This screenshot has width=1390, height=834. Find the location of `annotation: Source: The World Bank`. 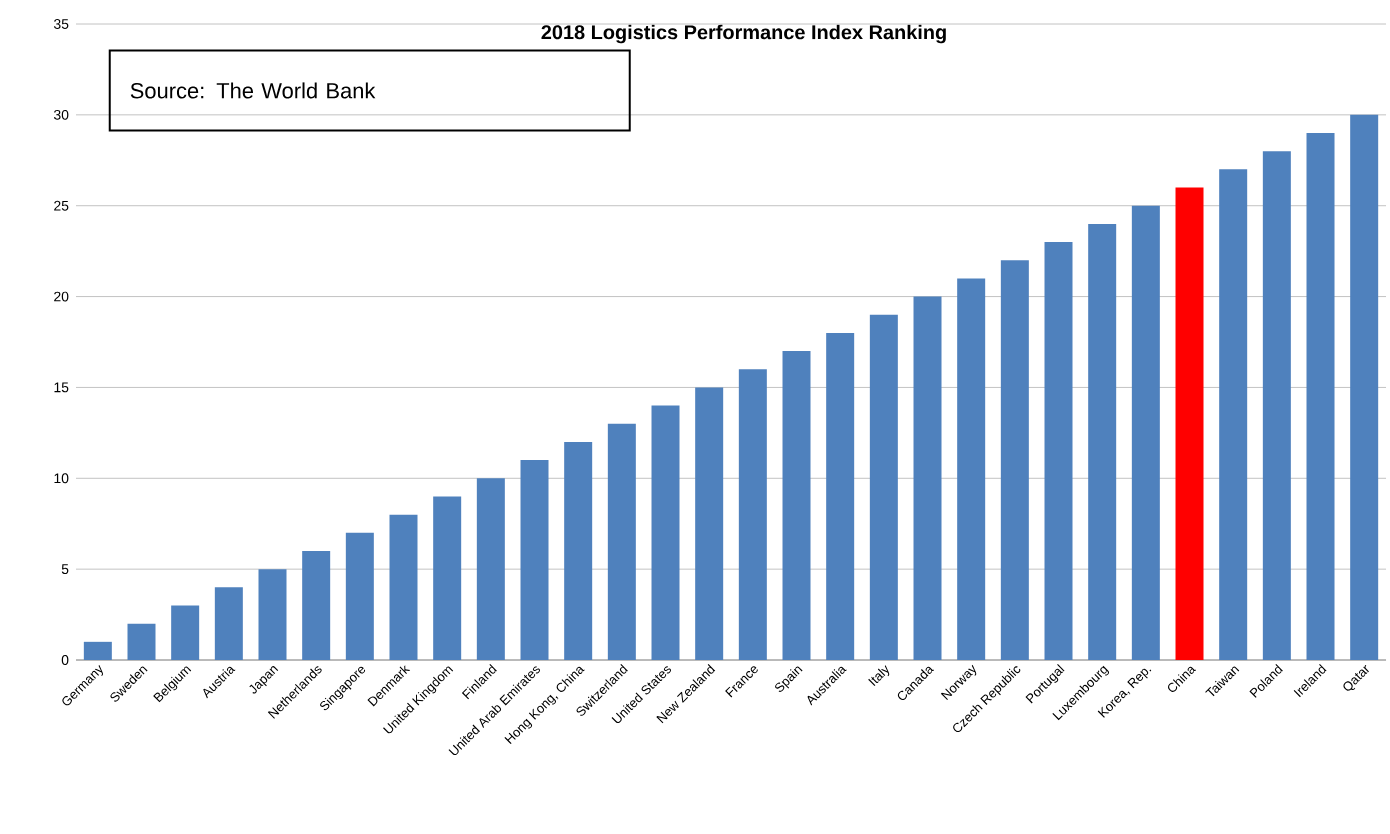

annotation: Source: The World Bank is located at coordinates (253, 90).